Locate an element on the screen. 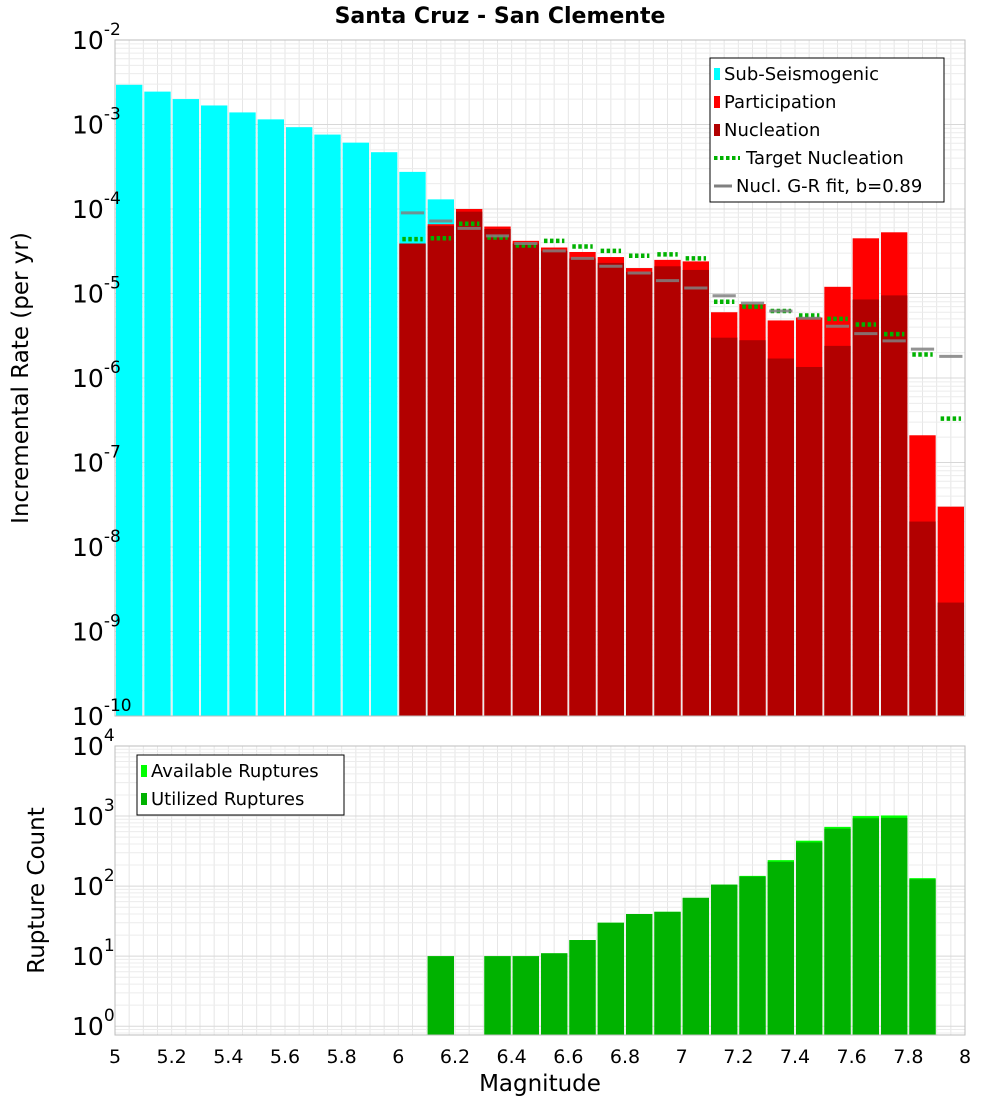 This screenshot has height=1100, width=1000. x-tick-label: 6.8 is located at coordinates (625, 1057).